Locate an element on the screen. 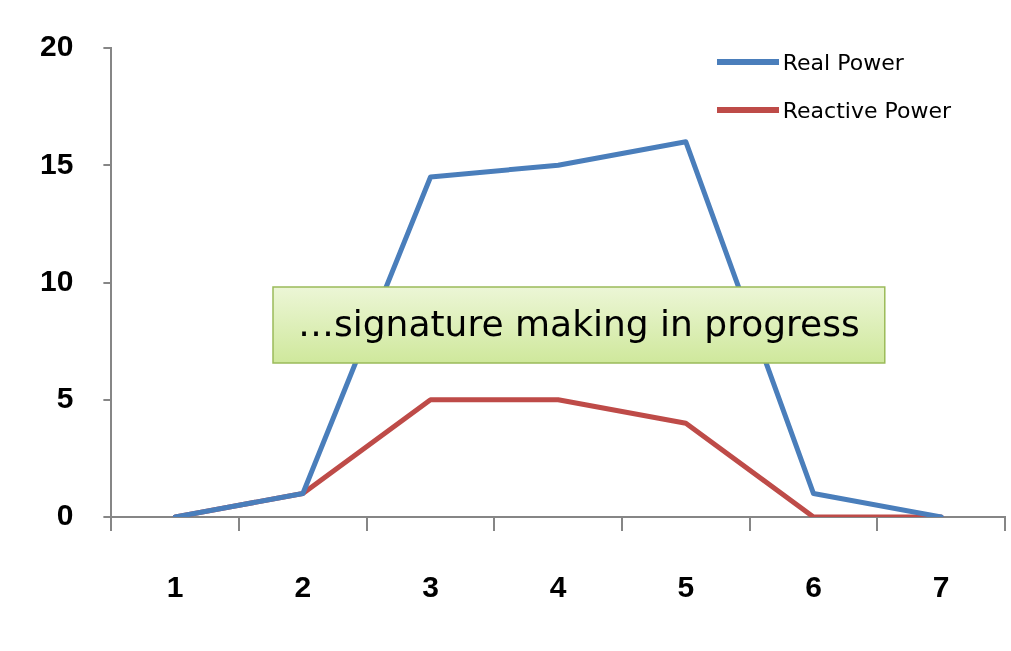 The width and height of the screenshot is (1011, 651). x-tick-label: 2 is located at coordinates (303, 587).